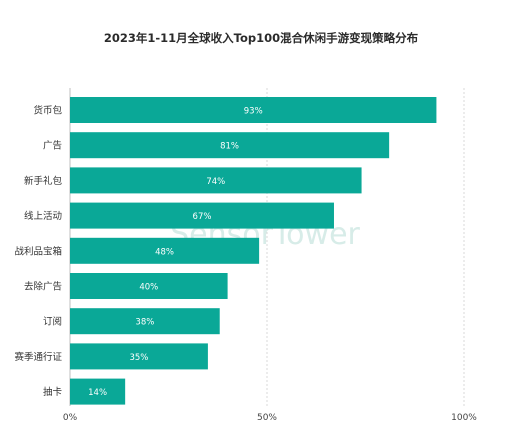 The width and height of the screenshot is (522, 436). I want to click on bar-value-label: 74%, so click(215, 182).